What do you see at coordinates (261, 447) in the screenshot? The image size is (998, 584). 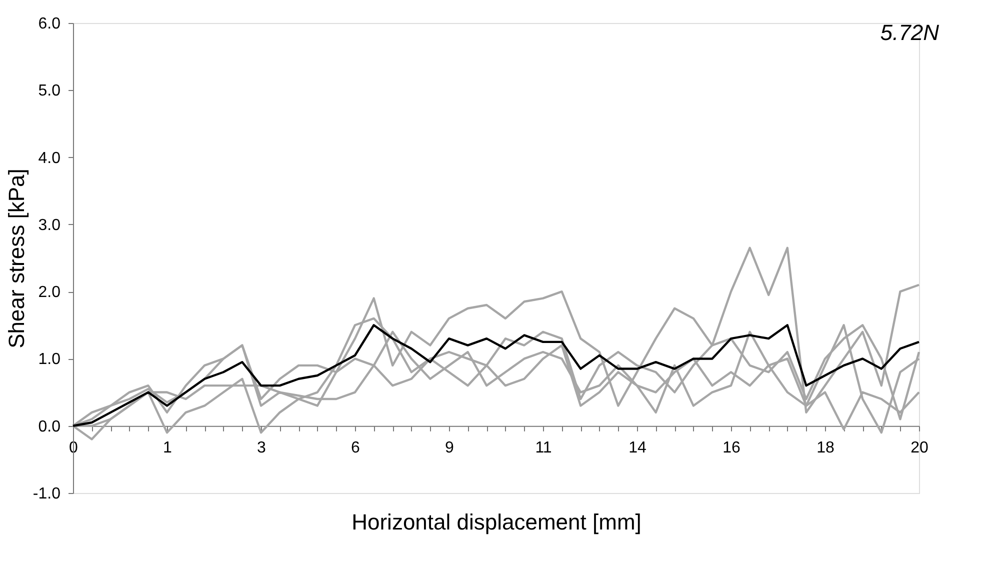 I see `x-tick-label: 3` at bounding box center [261, 447].